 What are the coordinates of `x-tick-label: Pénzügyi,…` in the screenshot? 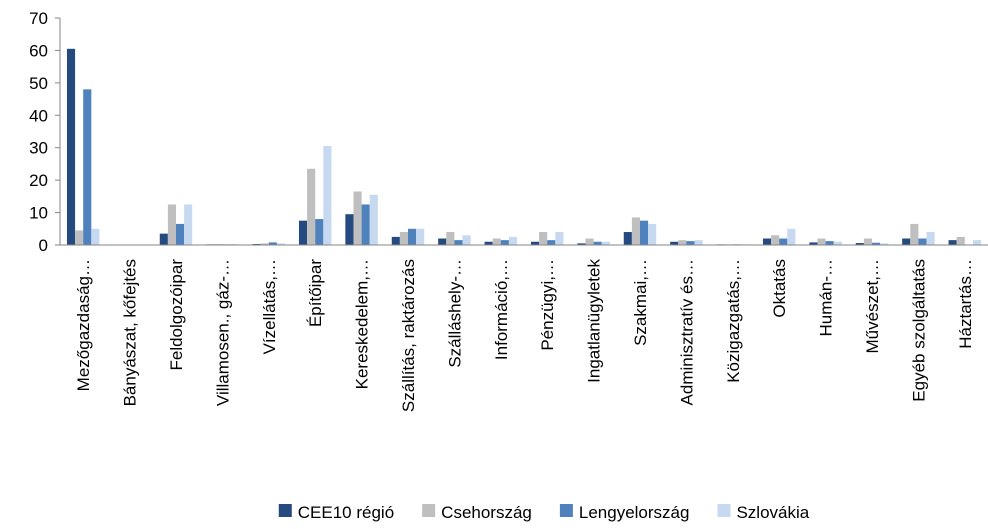 It's located at (547, 305).